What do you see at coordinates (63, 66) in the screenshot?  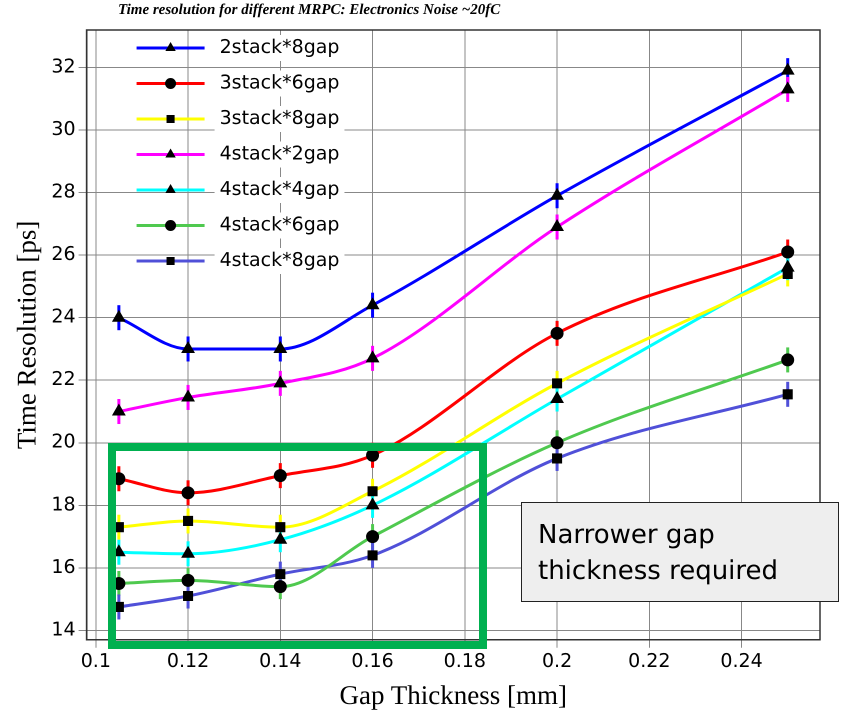 I see `y-tick-label: 32` at bounding box center [63, 66].